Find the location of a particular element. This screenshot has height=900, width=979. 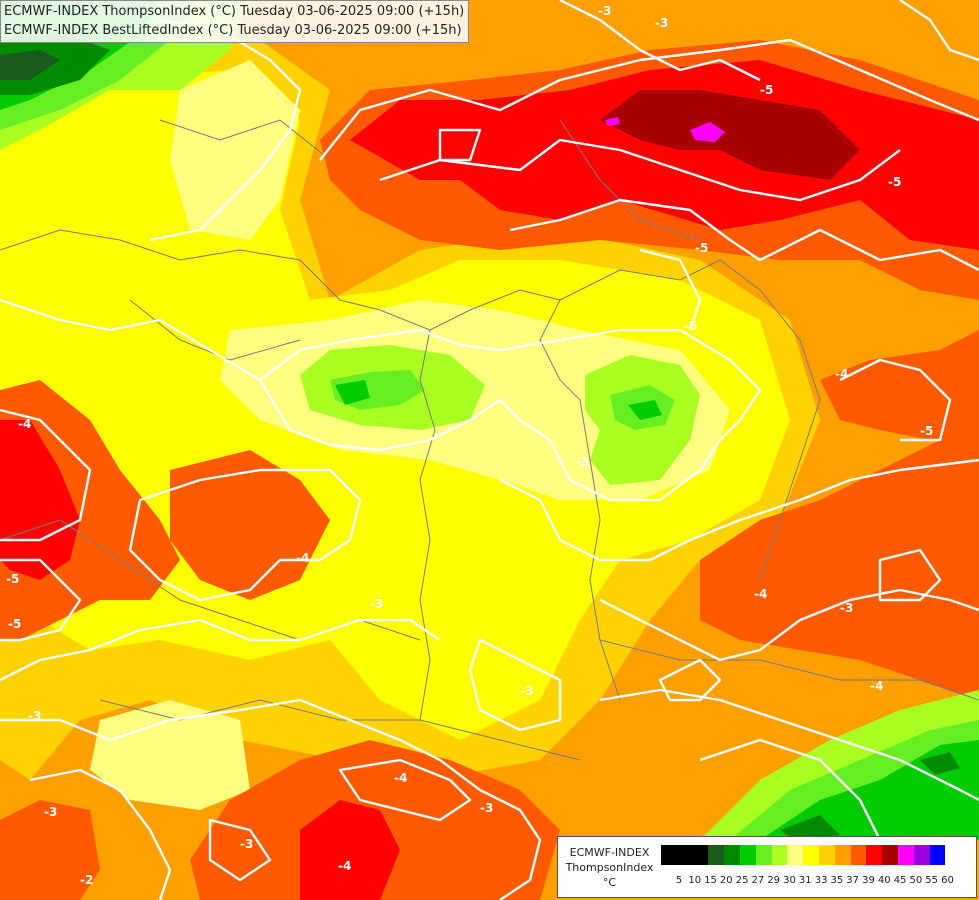

legend-tick-label: 50 is located at coordinates (916, 880).